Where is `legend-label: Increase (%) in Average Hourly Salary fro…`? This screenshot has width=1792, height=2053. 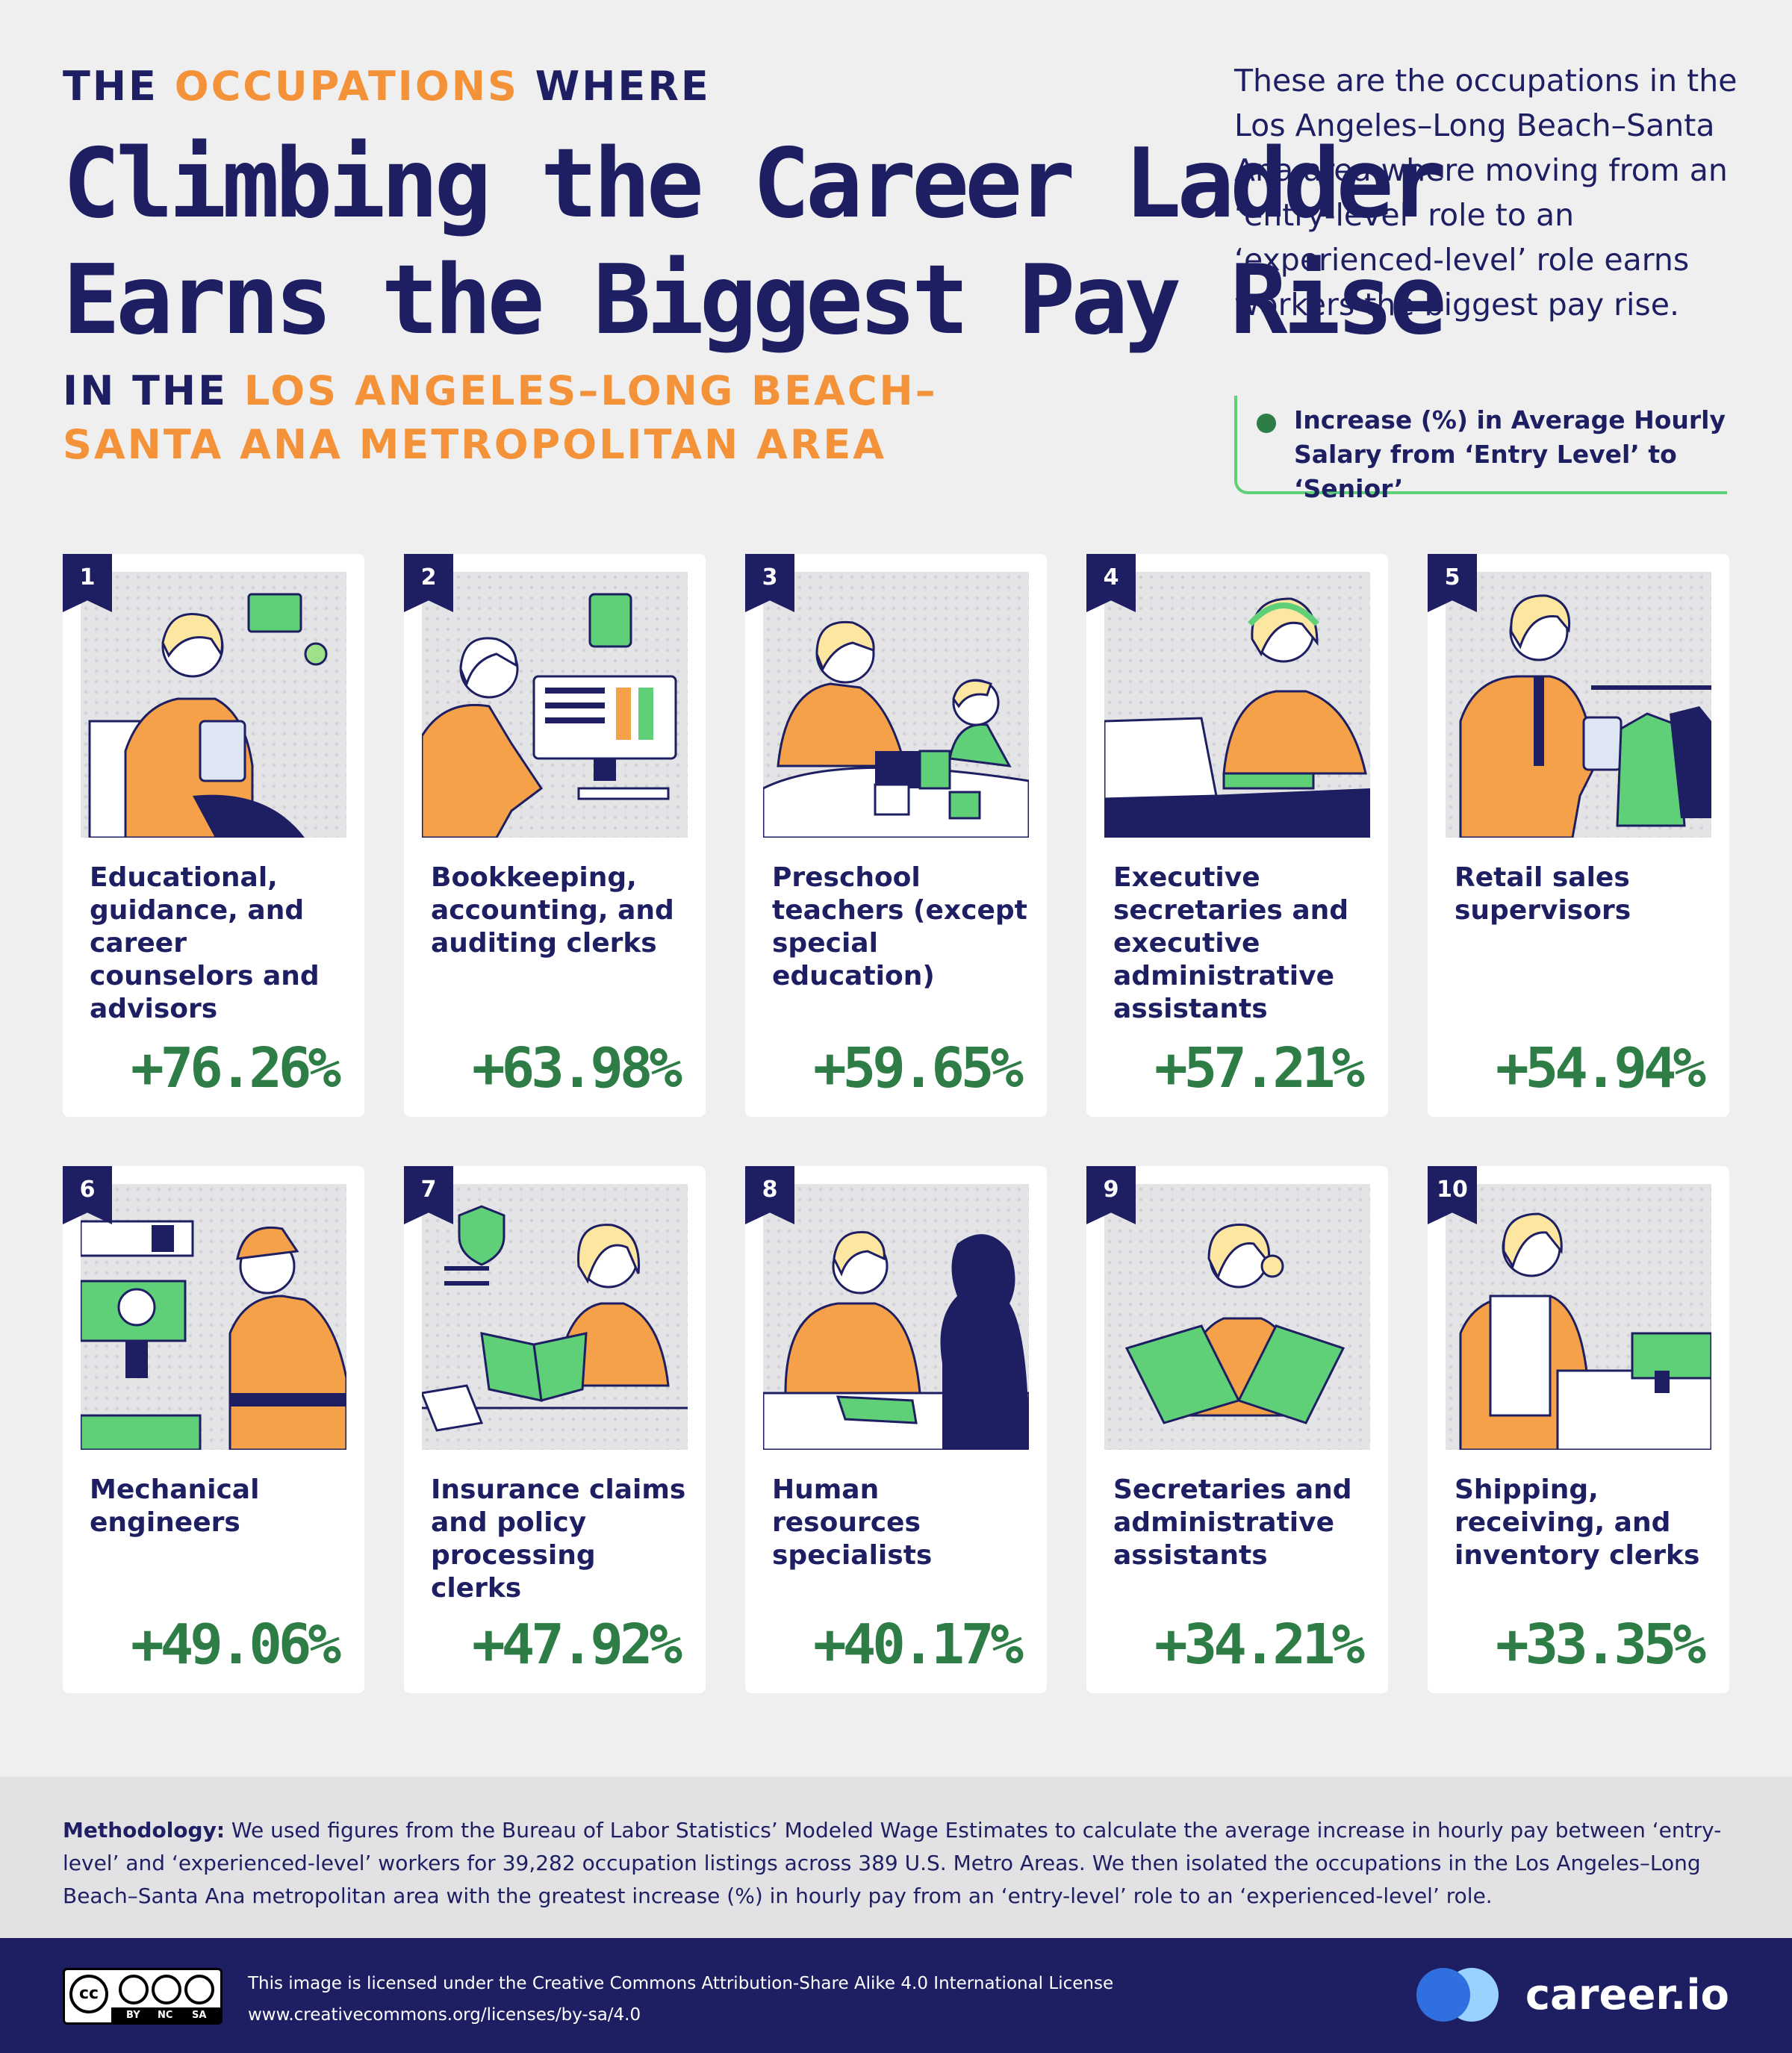
legend-label: Increase (%) in Average Hourly Salary fro… is located at coordinates (1510, 454).